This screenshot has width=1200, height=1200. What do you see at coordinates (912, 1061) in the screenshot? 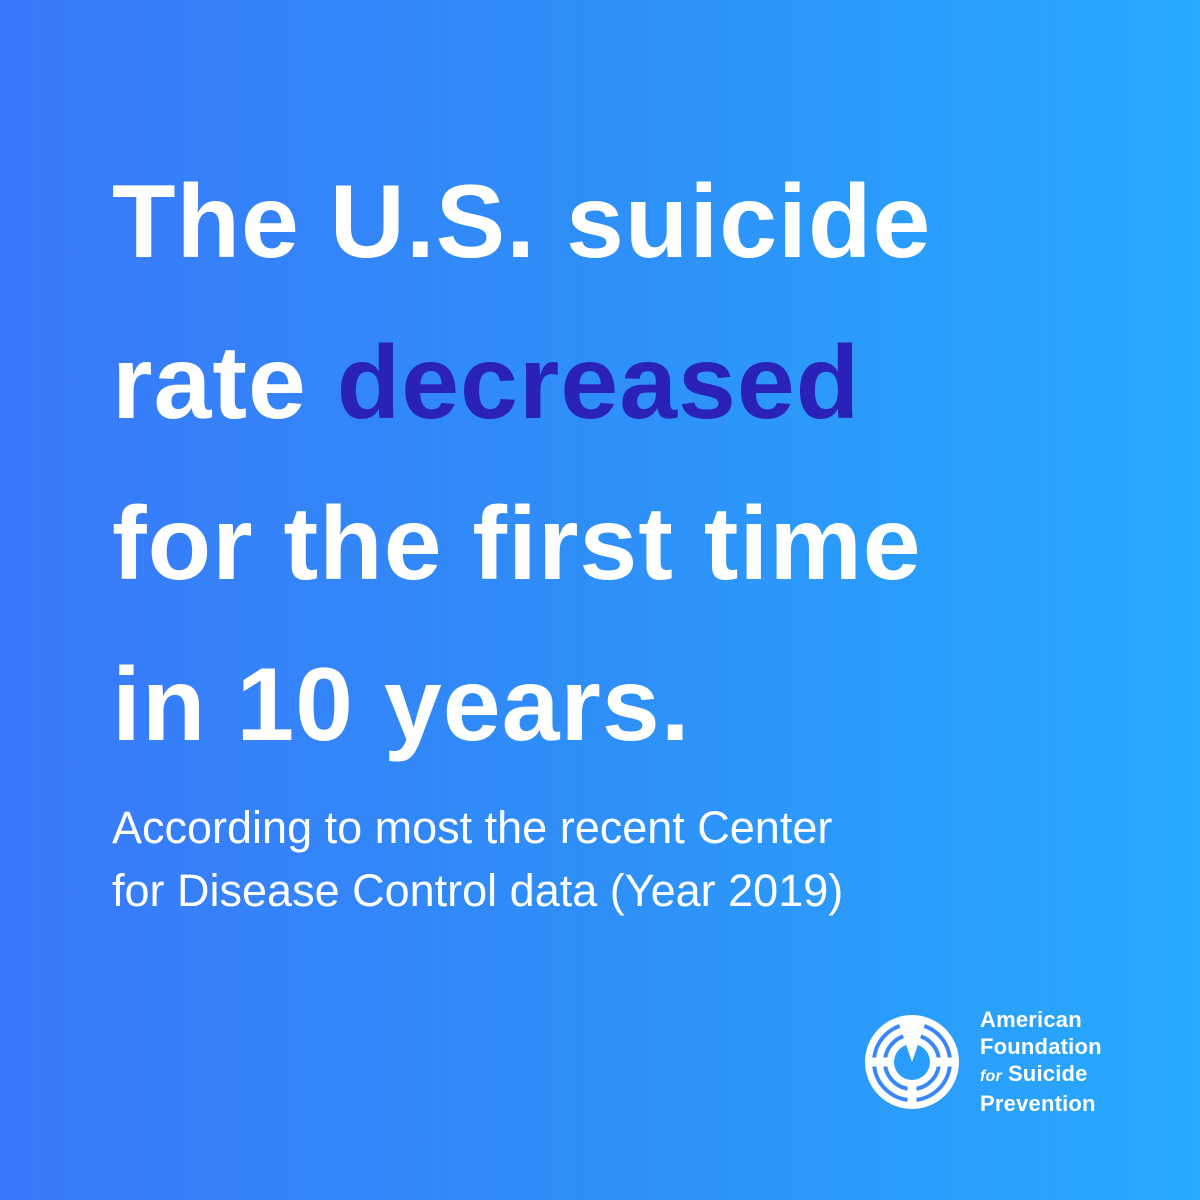
I see `life-ring-icon` at bounding box center [912, 1061].